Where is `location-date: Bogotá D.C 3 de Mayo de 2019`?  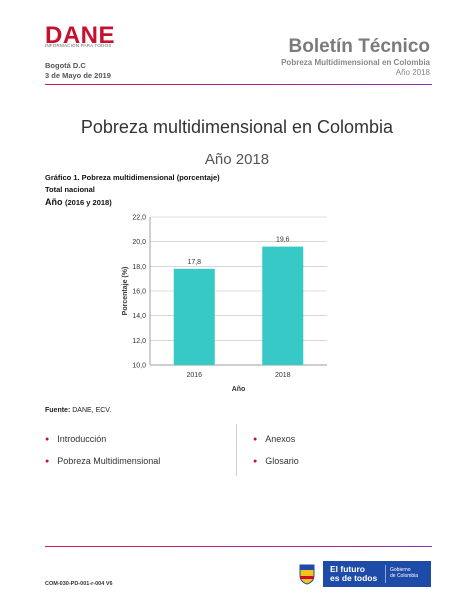 location-date: Bogotá D.C 3 de Mayo de 2019 is located at coordinates (78, 71).